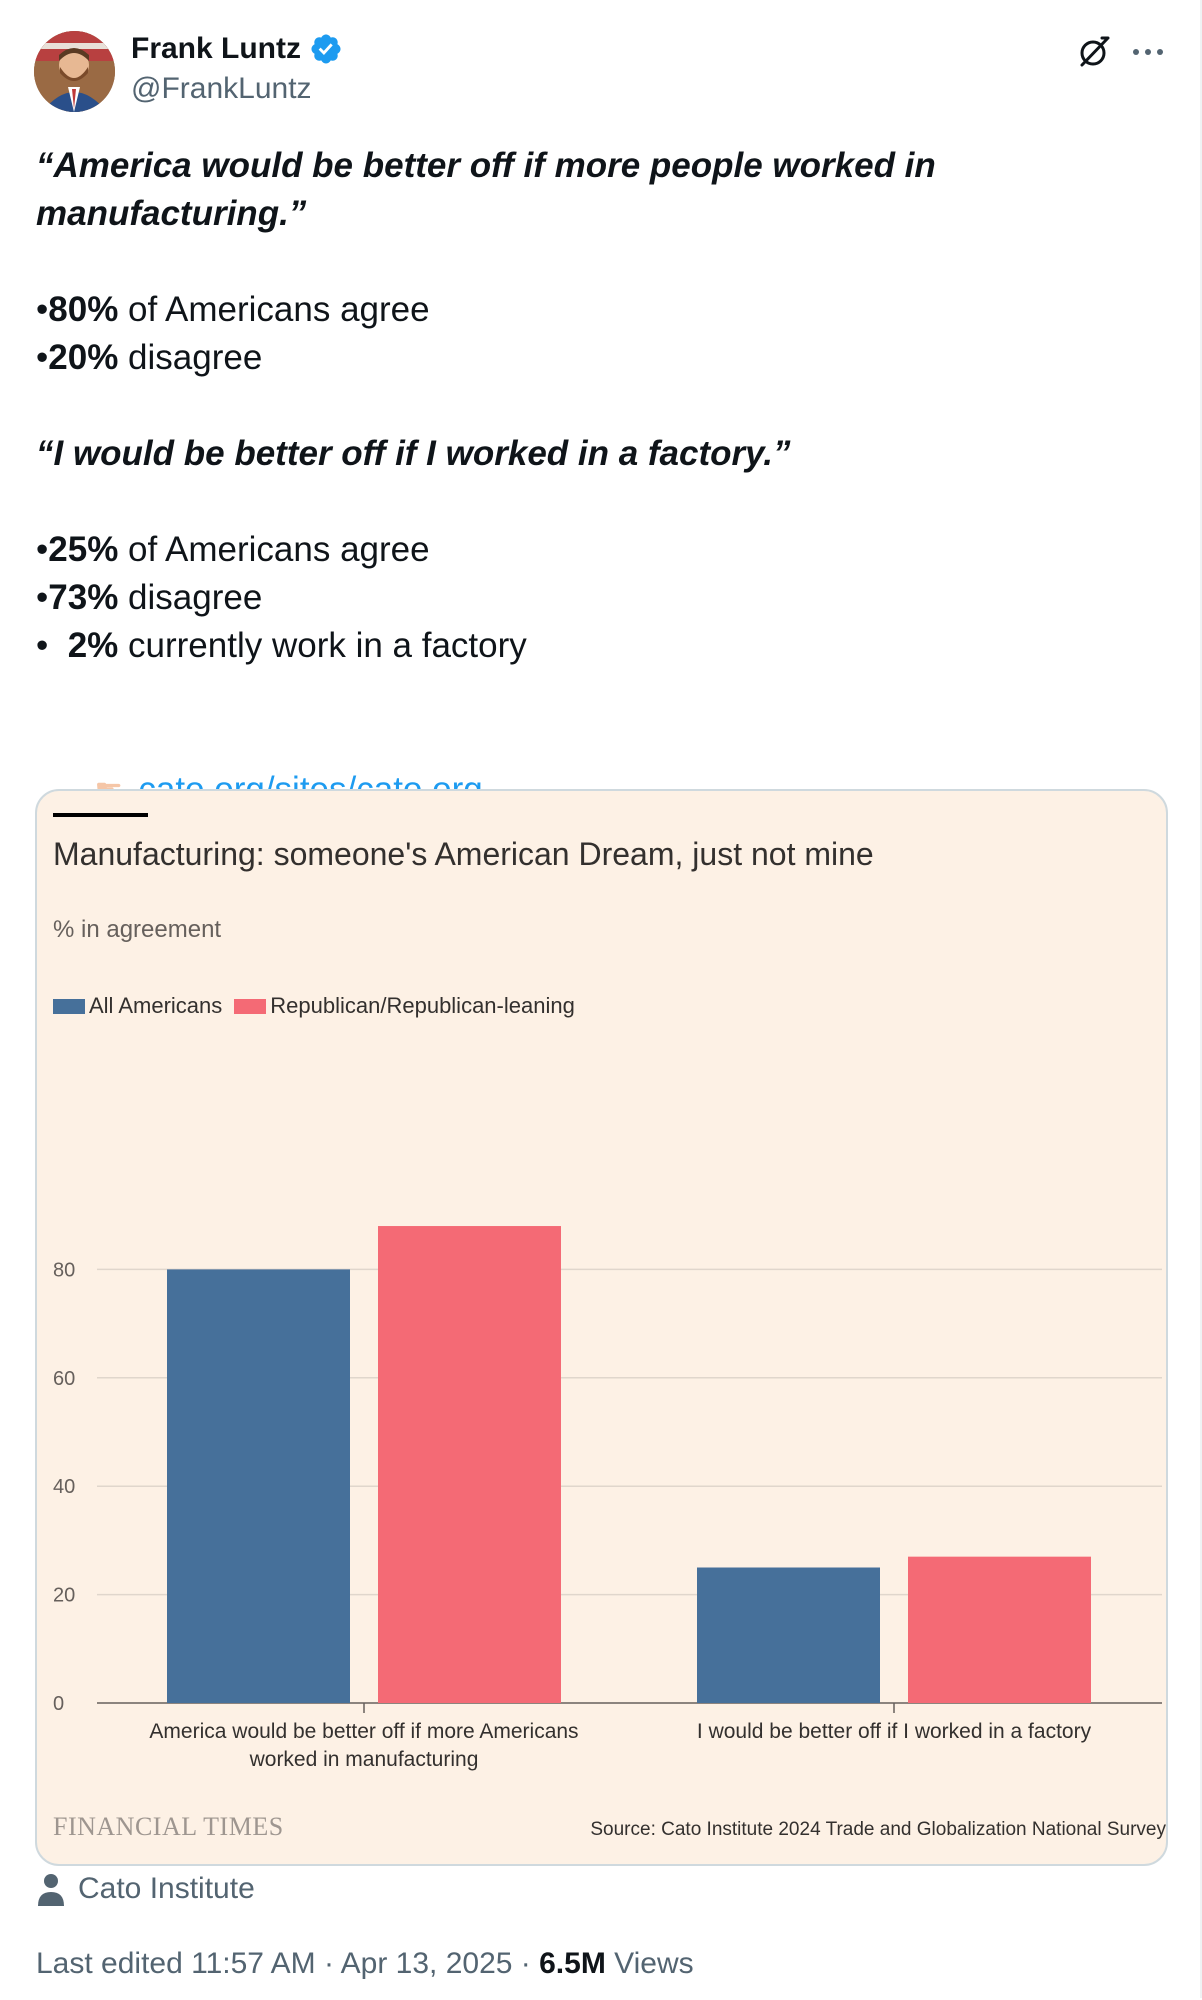 The image size is (1202, 2000). Describe the element at coordinates (326, 49) in the screenshot. I see `verified-badge-icon` at that location.